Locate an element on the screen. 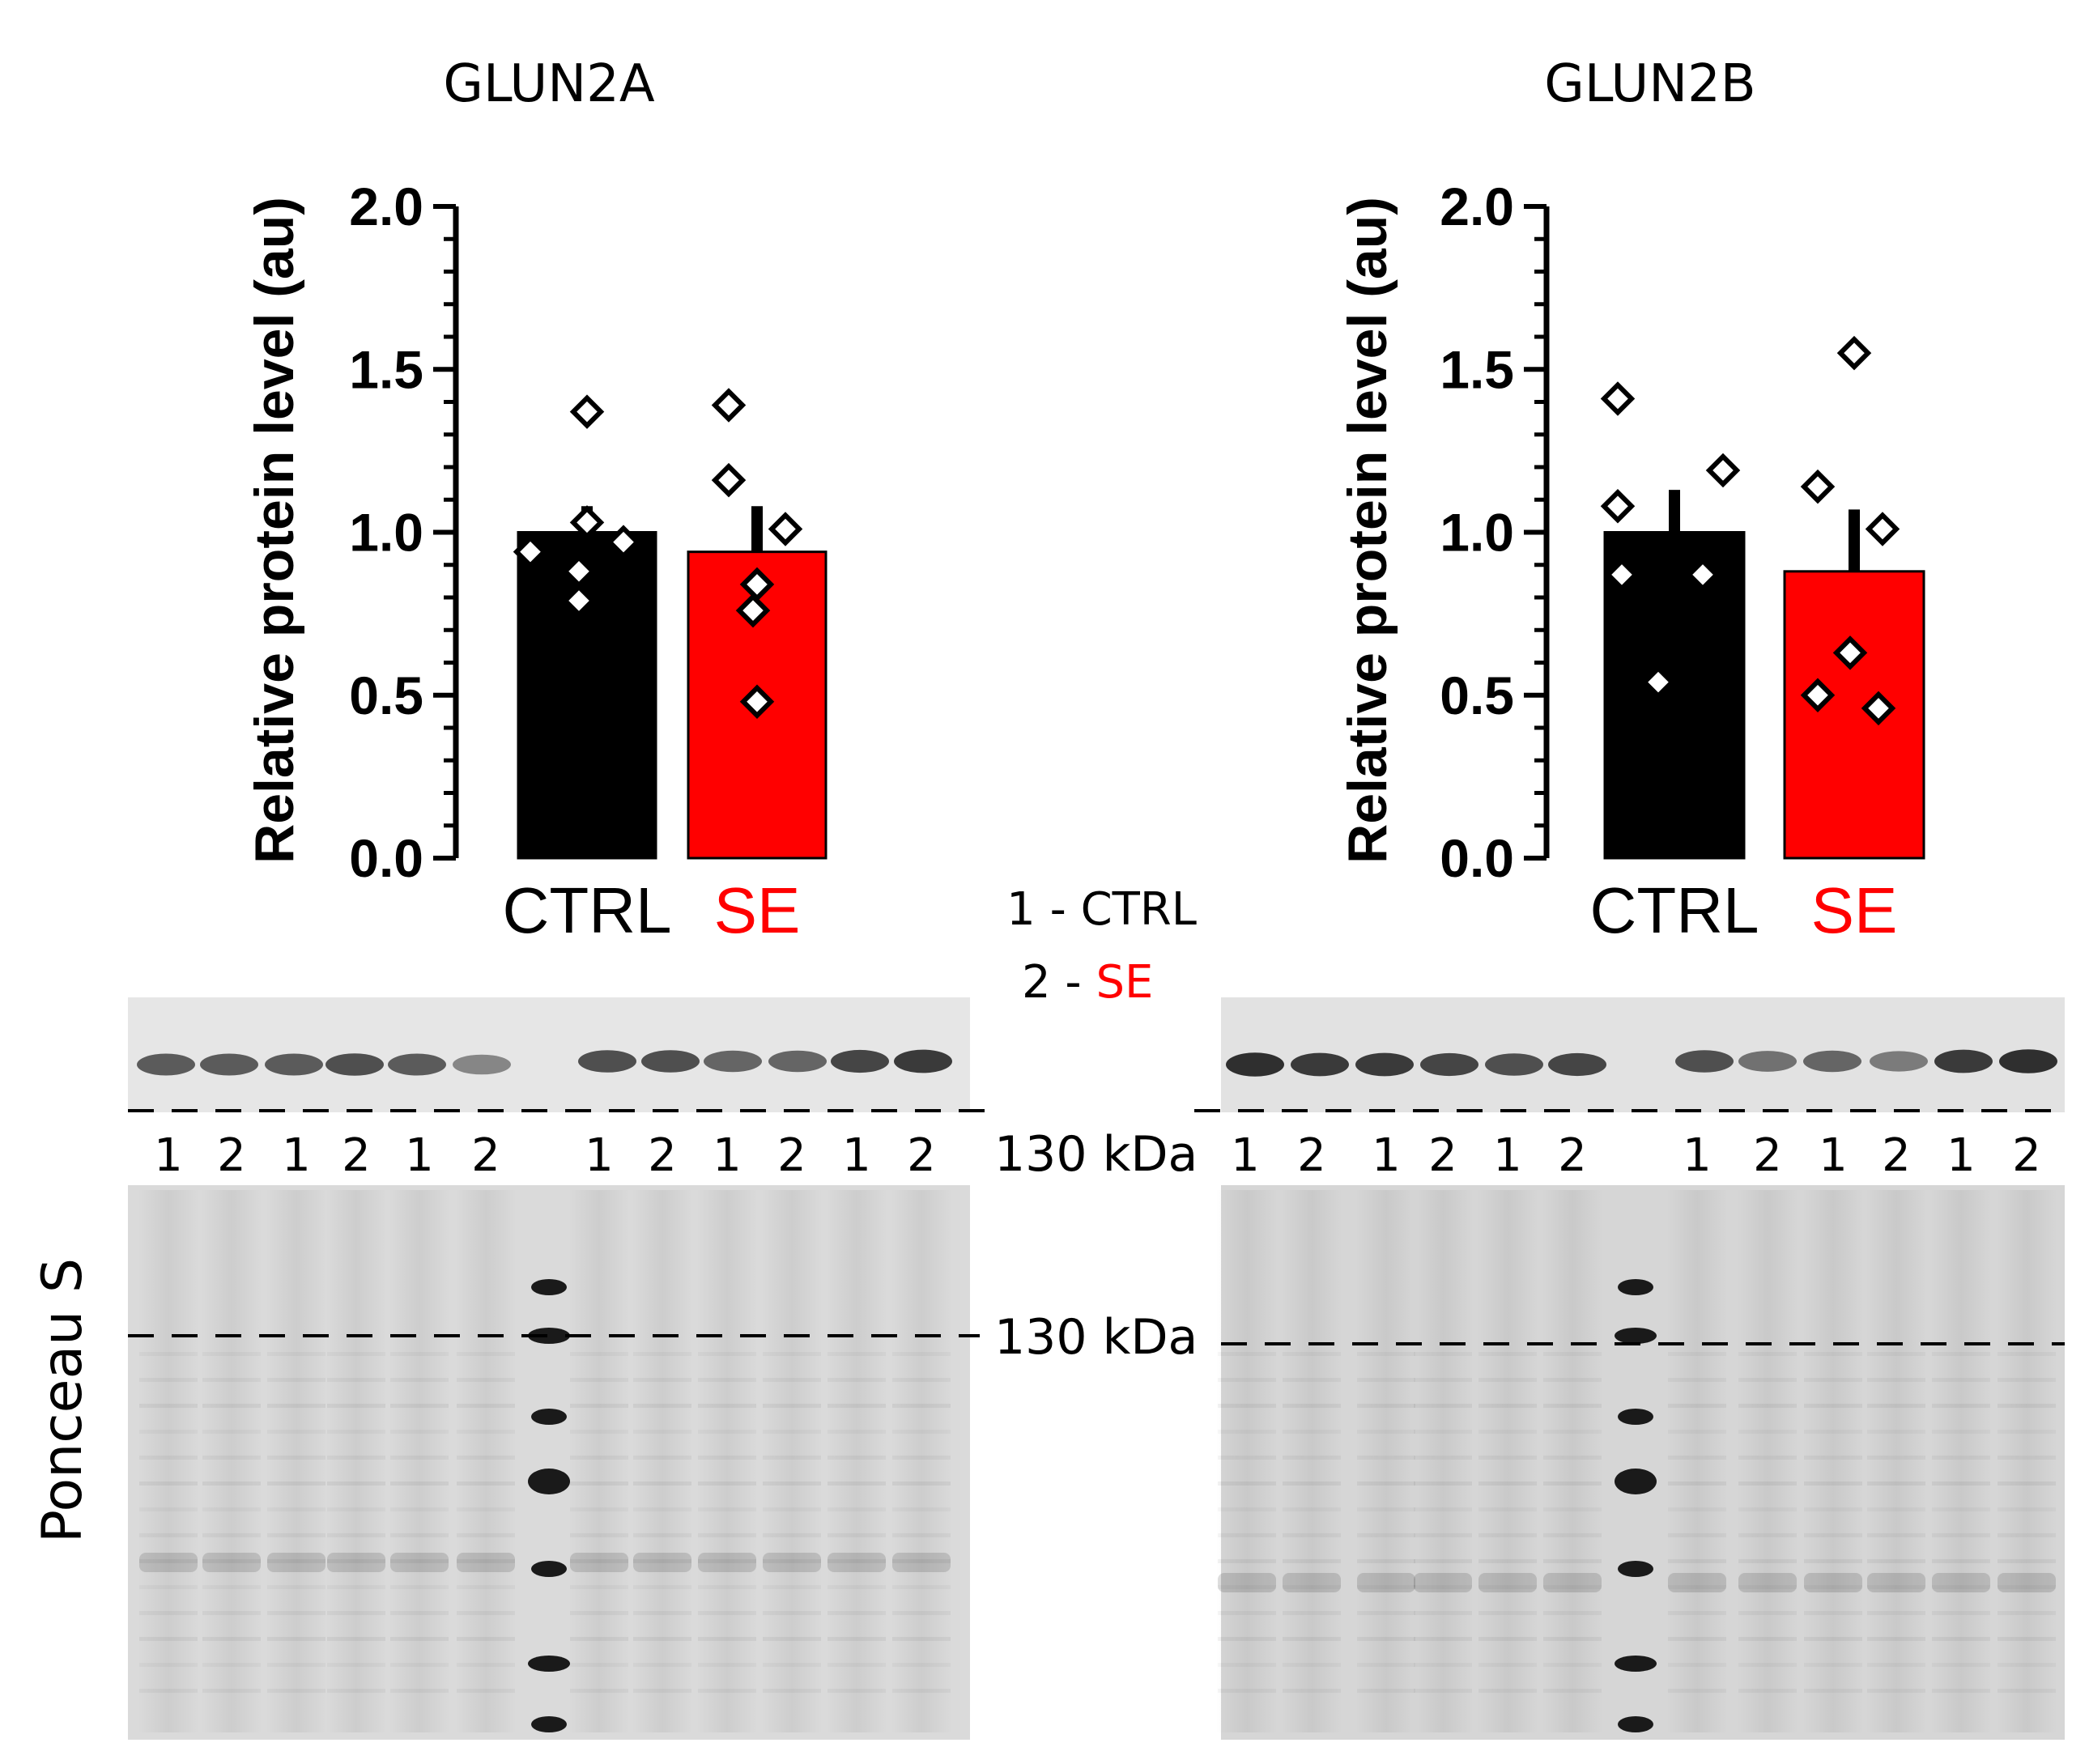 This screenshot has height=1764, width=2089. chart-title: GLUN2B is located at coordinates (1649, 84).